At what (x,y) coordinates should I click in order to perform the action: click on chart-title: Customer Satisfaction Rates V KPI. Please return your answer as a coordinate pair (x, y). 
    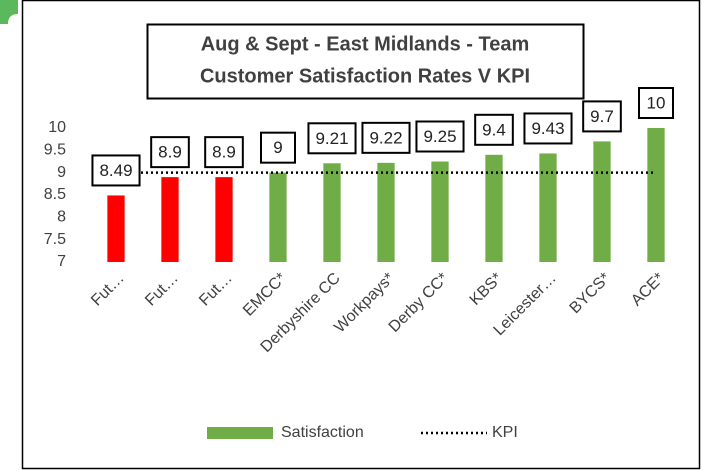
    Looking at the image, I should click on (365, 76).